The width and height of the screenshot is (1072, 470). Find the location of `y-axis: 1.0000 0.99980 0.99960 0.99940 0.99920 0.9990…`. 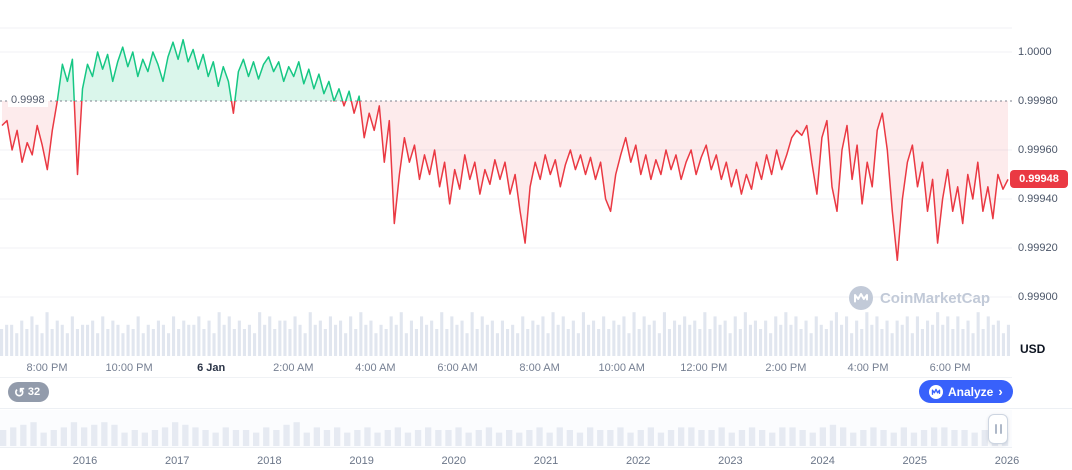

y-axis: 1.0000 0.99980 0.99960 0.99940 0.99920 0.9990… is located at coordinates (1042, 179).